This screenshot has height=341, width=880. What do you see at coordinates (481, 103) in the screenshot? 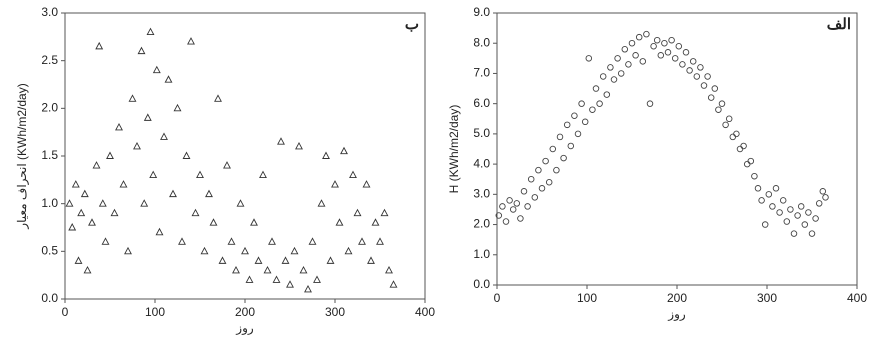
I see `y-tick-label: 6.0` at bounding box center [481, 103].